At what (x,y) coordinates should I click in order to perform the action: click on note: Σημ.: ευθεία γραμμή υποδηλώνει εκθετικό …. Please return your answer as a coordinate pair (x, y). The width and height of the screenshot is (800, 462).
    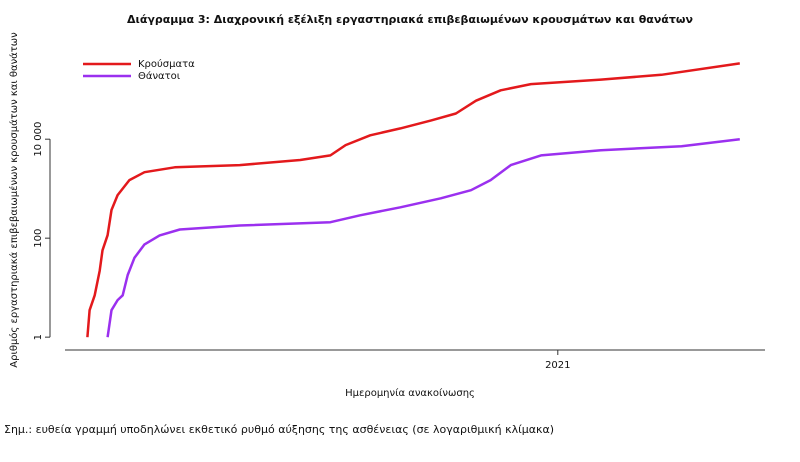
    Looking at the image, I should click on (279, 429).